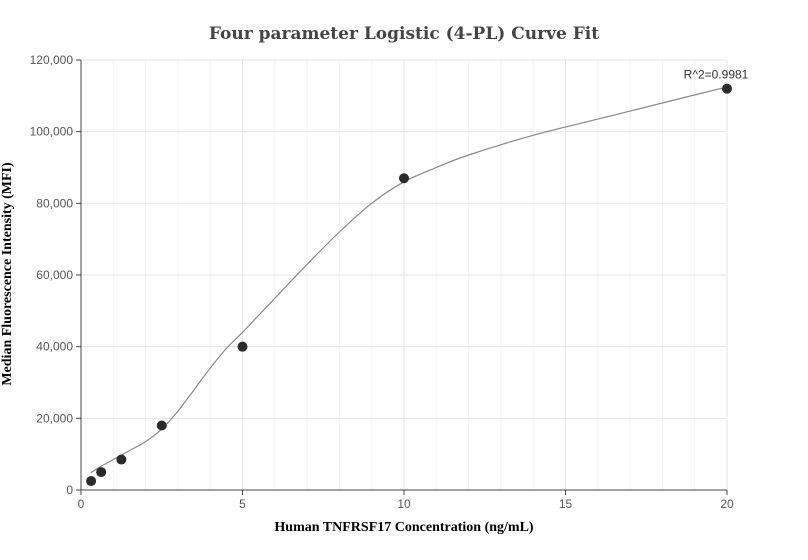 The width and height of the screenshot is (808, 560). What do you see at coordinates (52, 60) in the screenshot?
I see `y-tick-label: 120,000` at bounding box center [52, 60].